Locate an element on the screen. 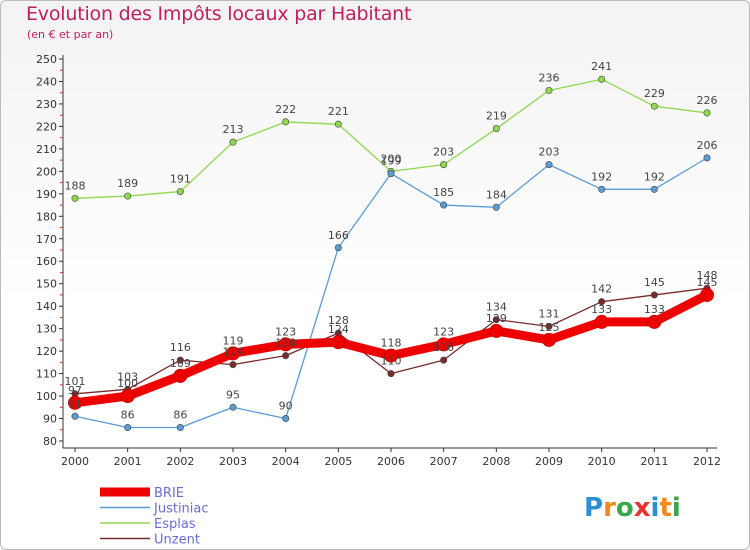 This screenshot has height=550, width=750. data-label-esplas: 229 is located at coordinates (654, 93).